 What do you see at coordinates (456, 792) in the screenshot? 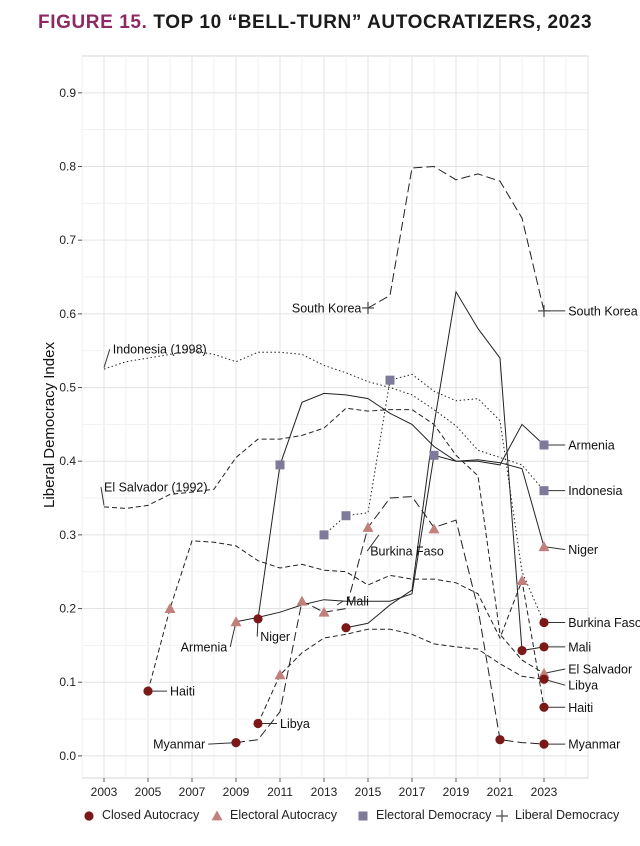
I see `x-tick-label: 2019` at bounding box center [456, 792].